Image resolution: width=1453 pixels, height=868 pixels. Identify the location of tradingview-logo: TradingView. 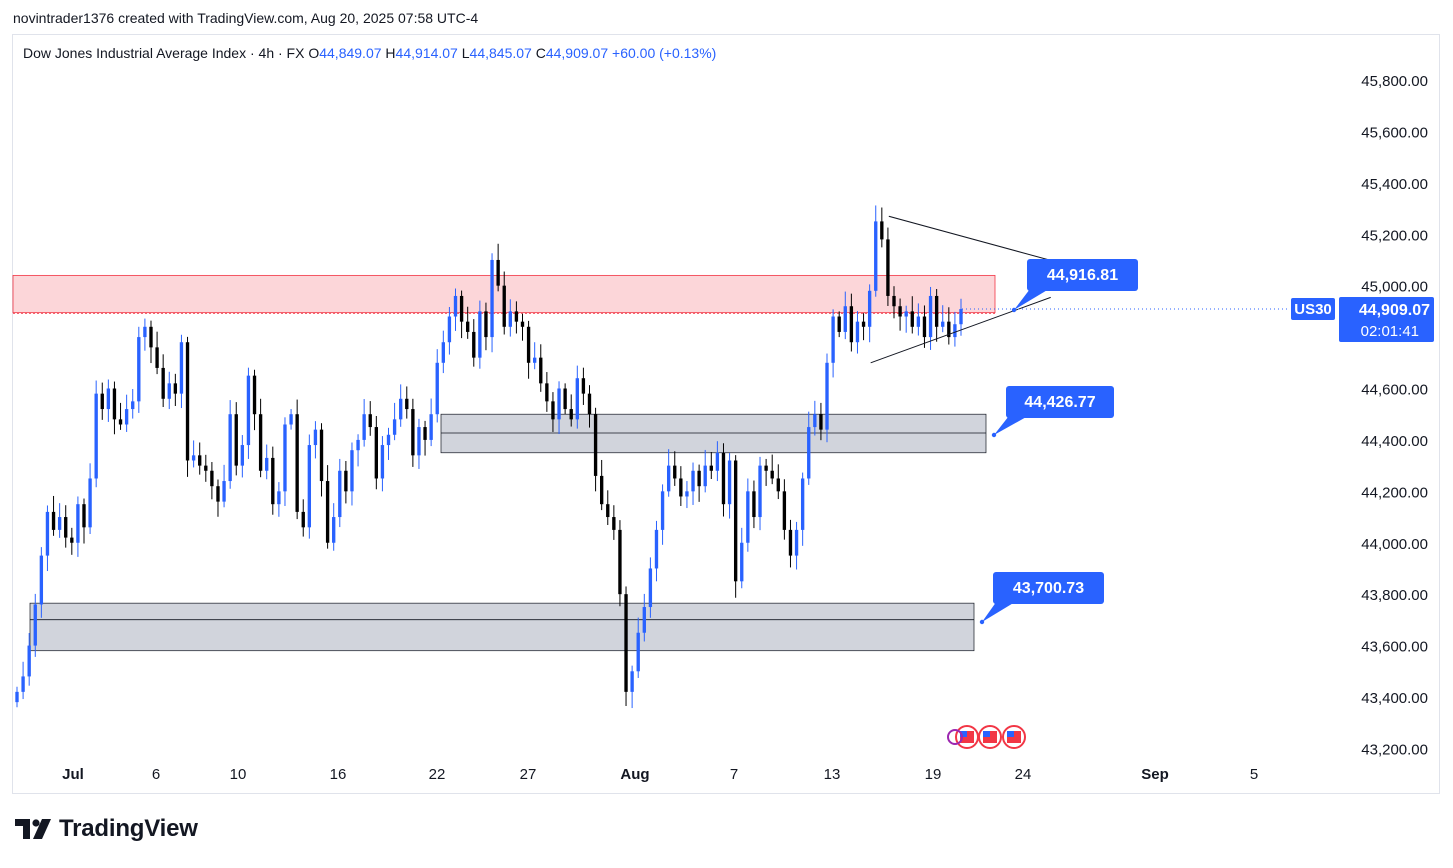
(106, 829).